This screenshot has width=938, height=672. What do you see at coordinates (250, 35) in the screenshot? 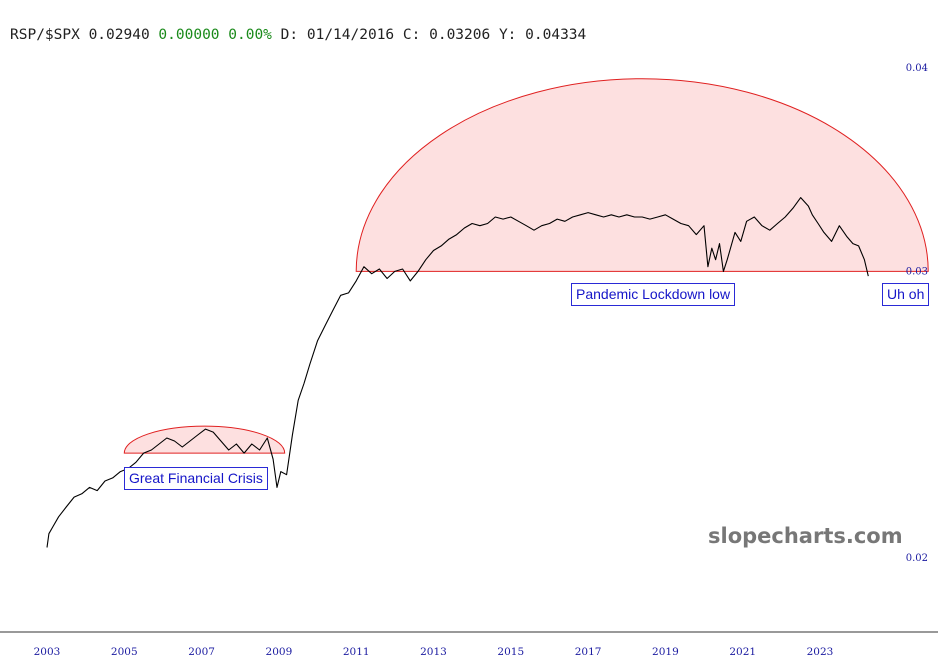
I see `change-percent: 0.00%` at bounding box center [250, 35].